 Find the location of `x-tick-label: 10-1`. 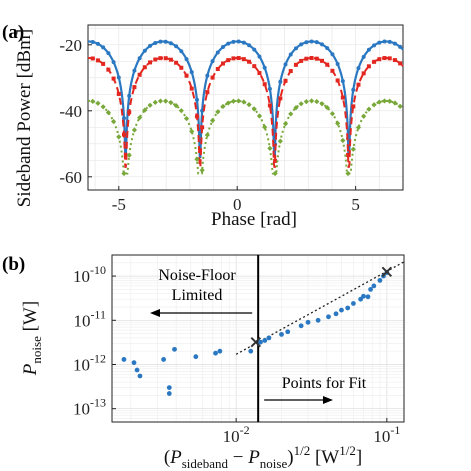

x-tick-label: 10-1 is located at coordinates (386, 434).